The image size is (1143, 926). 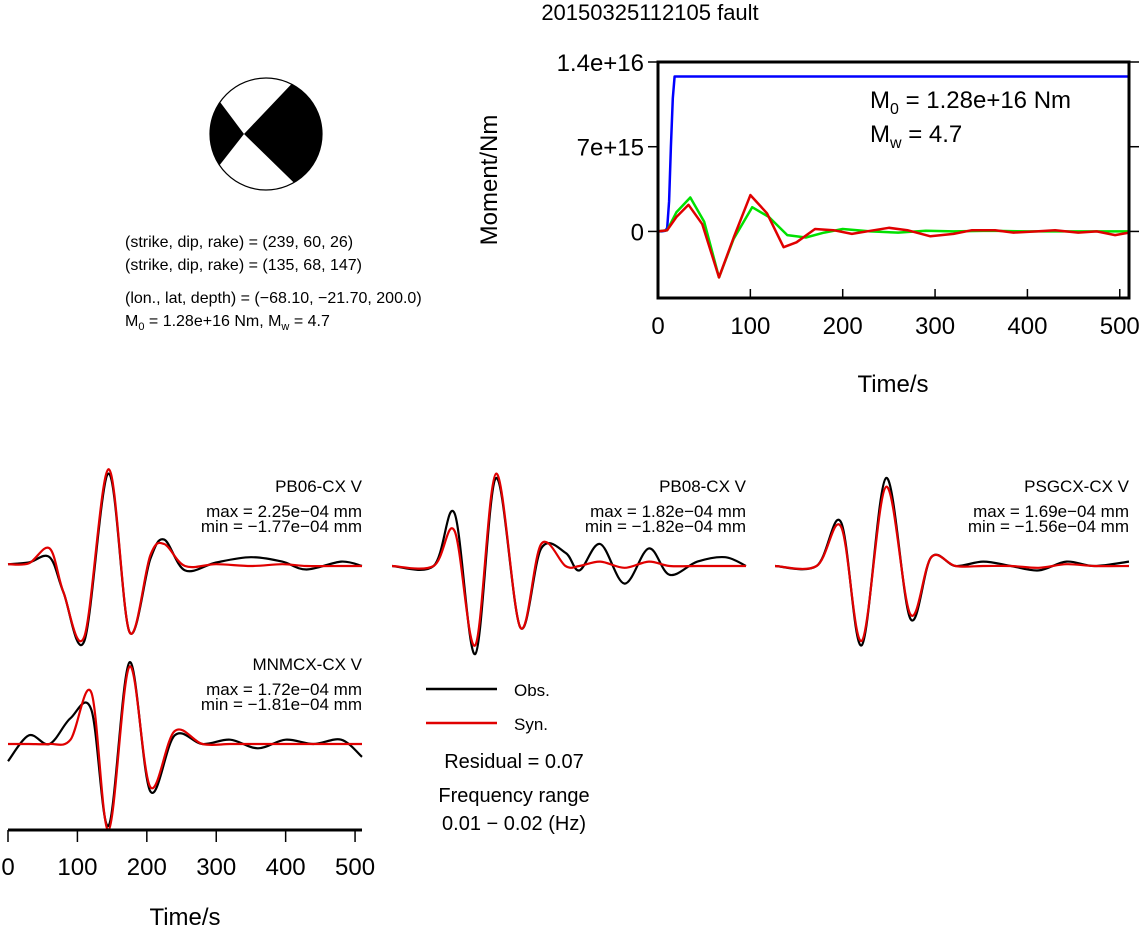 I want to click on station-min: min = −1.56e−04 mm, so click(x=1048, y=526).